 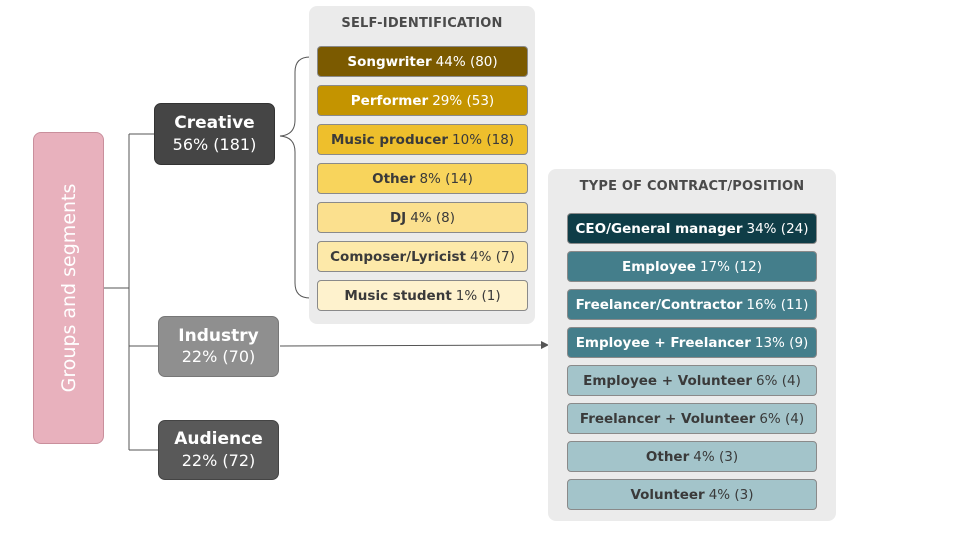 I want to click on panel-title: SELF-IDENTIFICATION, so click(x=422, y=23).